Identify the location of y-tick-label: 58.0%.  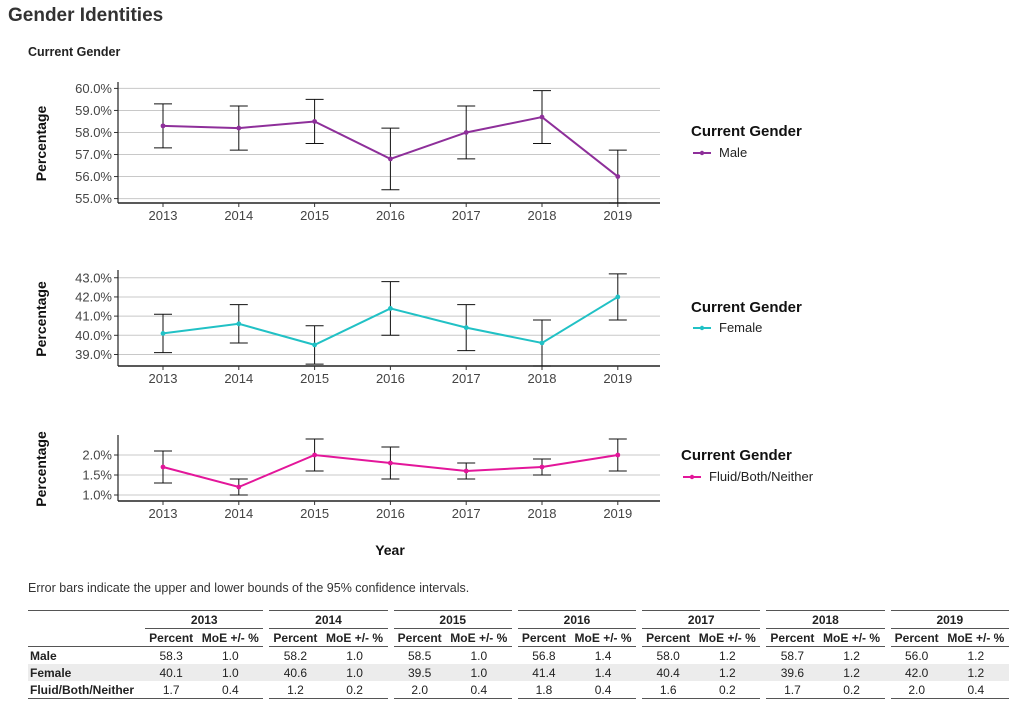
(93, 132).